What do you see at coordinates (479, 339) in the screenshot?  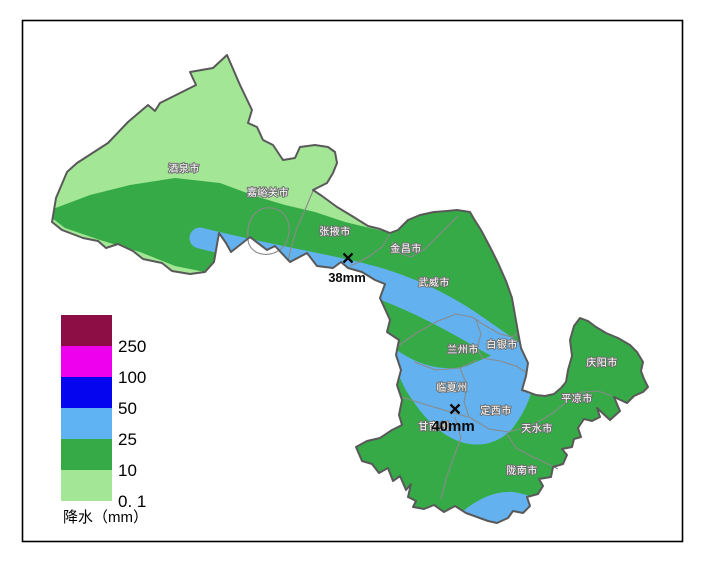 I see `boundary-lanzhou-baiyin` at bounding box center [479, 339].